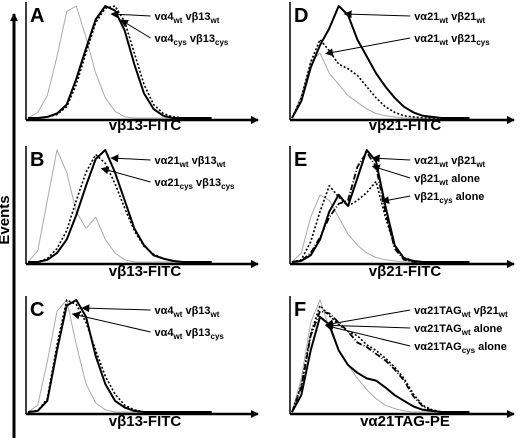 The height and width of the screenshot is (444, 520). What do you see at coordinates (458, 330) in the screenshot?
I see `legend-label: vα21TAGwt alone` at bounding box center [458, 330].